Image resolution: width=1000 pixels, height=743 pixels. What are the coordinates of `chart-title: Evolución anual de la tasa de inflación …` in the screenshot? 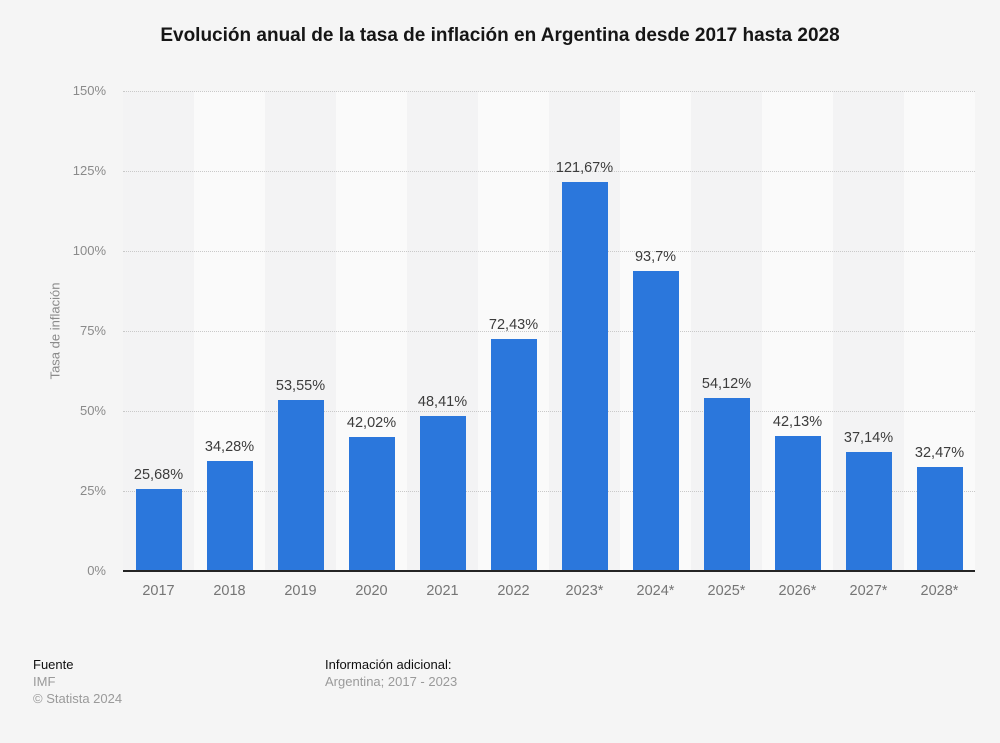 It's located at (500, 35).